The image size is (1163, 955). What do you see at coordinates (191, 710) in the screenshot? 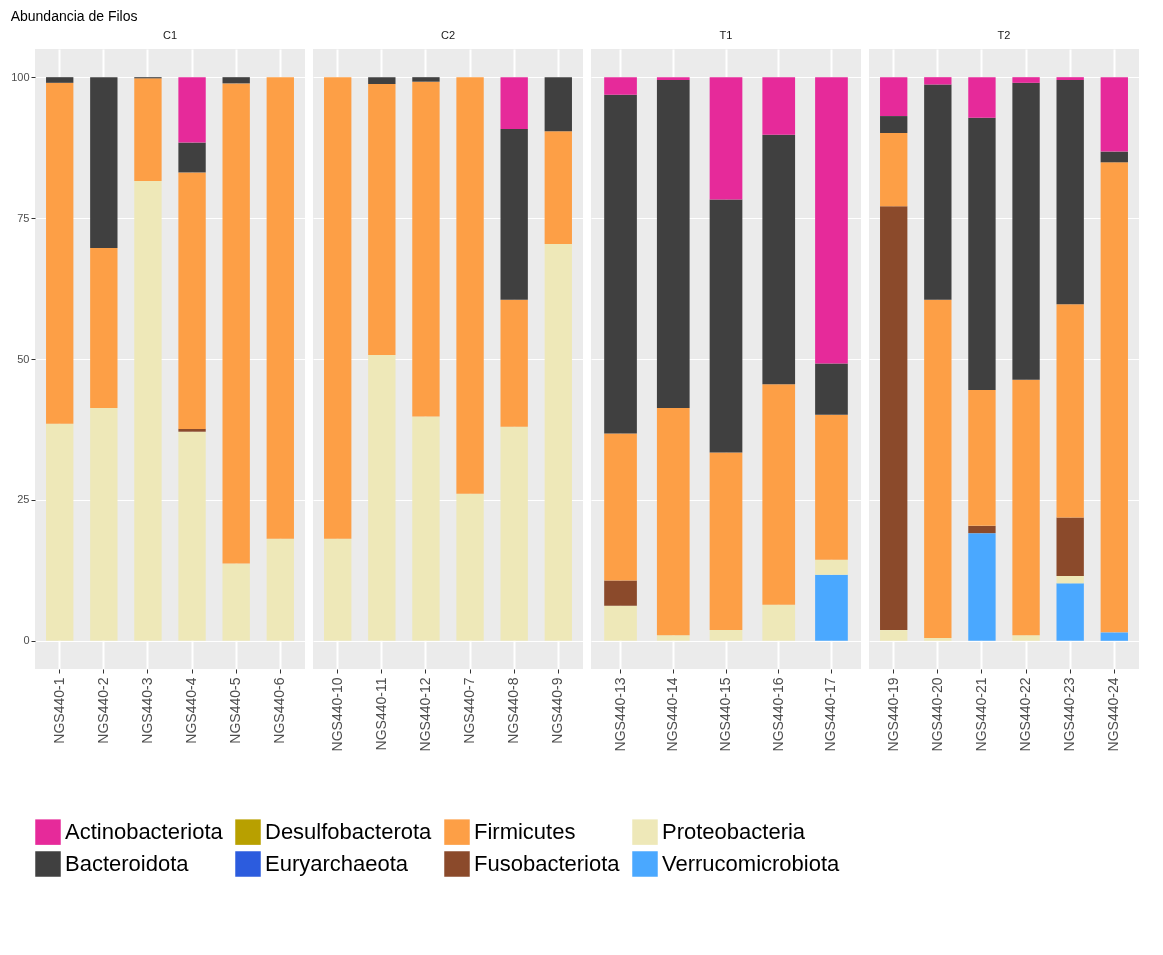
I see `x-tick-label: NGS440-4` at bounding box center [191, 710].